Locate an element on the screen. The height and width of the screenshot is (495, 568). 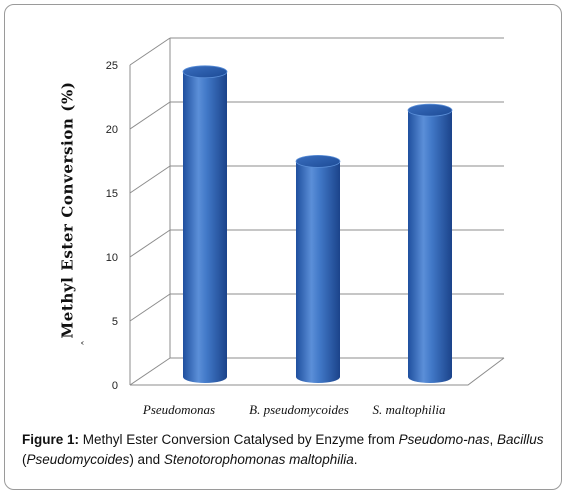
floor-outline is located at coordinates (317, 371).